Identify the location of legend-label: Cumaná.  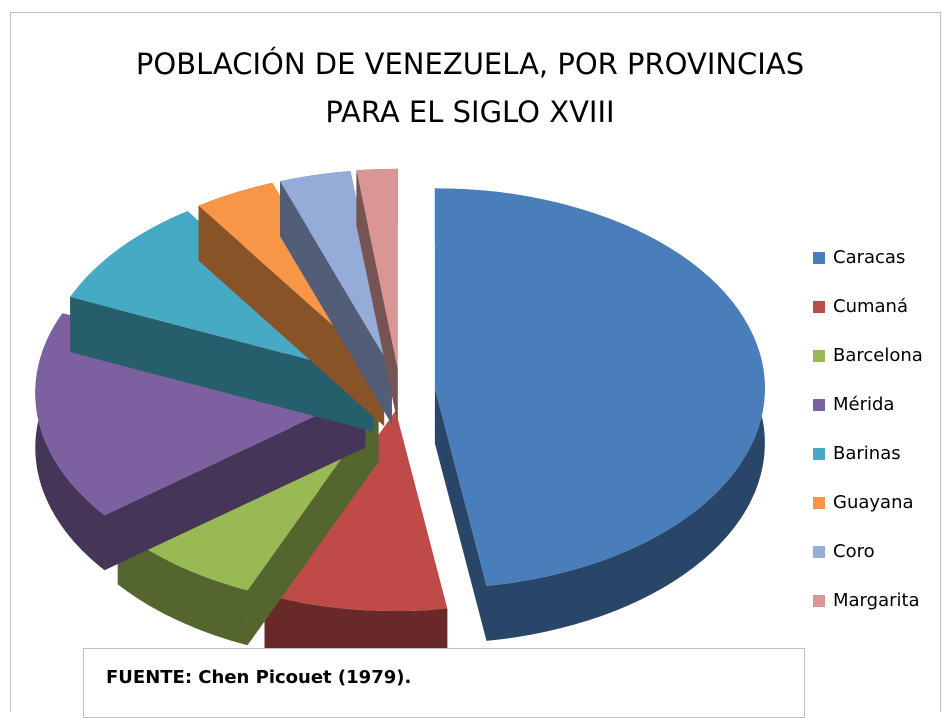
(870, 306).